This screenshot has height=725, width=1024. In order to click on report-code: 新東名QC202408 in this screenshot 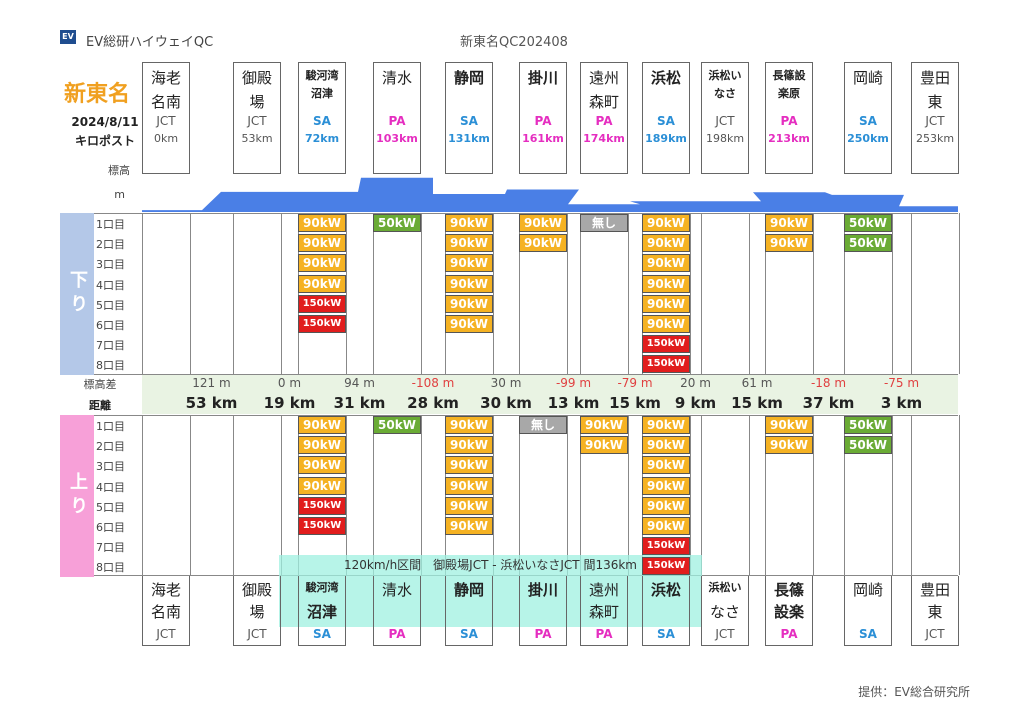, I will do `click(514, 42)`.